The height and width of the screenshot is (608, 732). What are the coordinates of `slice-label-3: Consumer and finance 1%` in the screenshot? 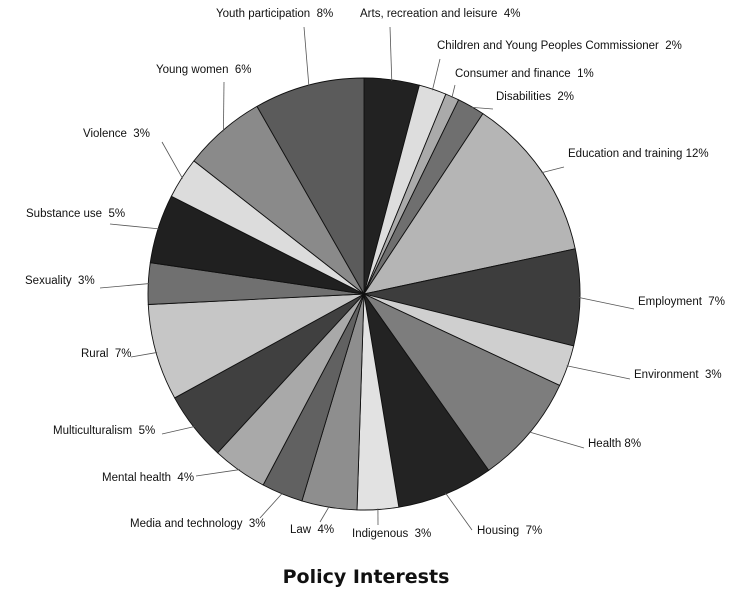 It's located at (524, 74).